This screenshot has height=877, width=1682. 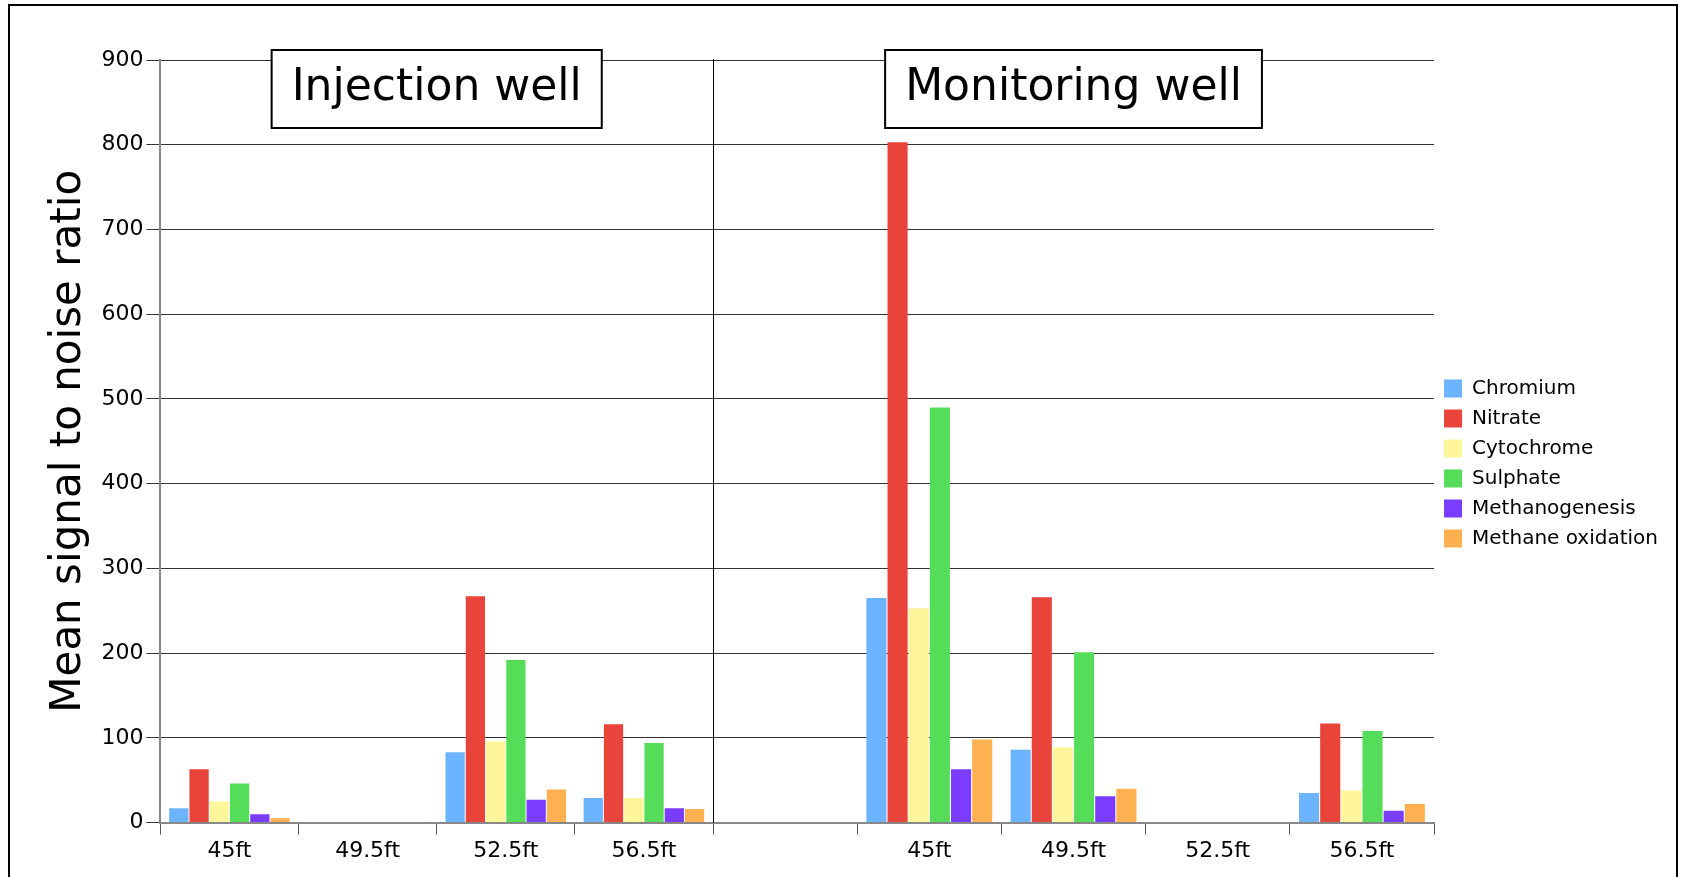 I want to click on y-axis-title: Mean signal to noise ratio, so click(x=66, y=441).